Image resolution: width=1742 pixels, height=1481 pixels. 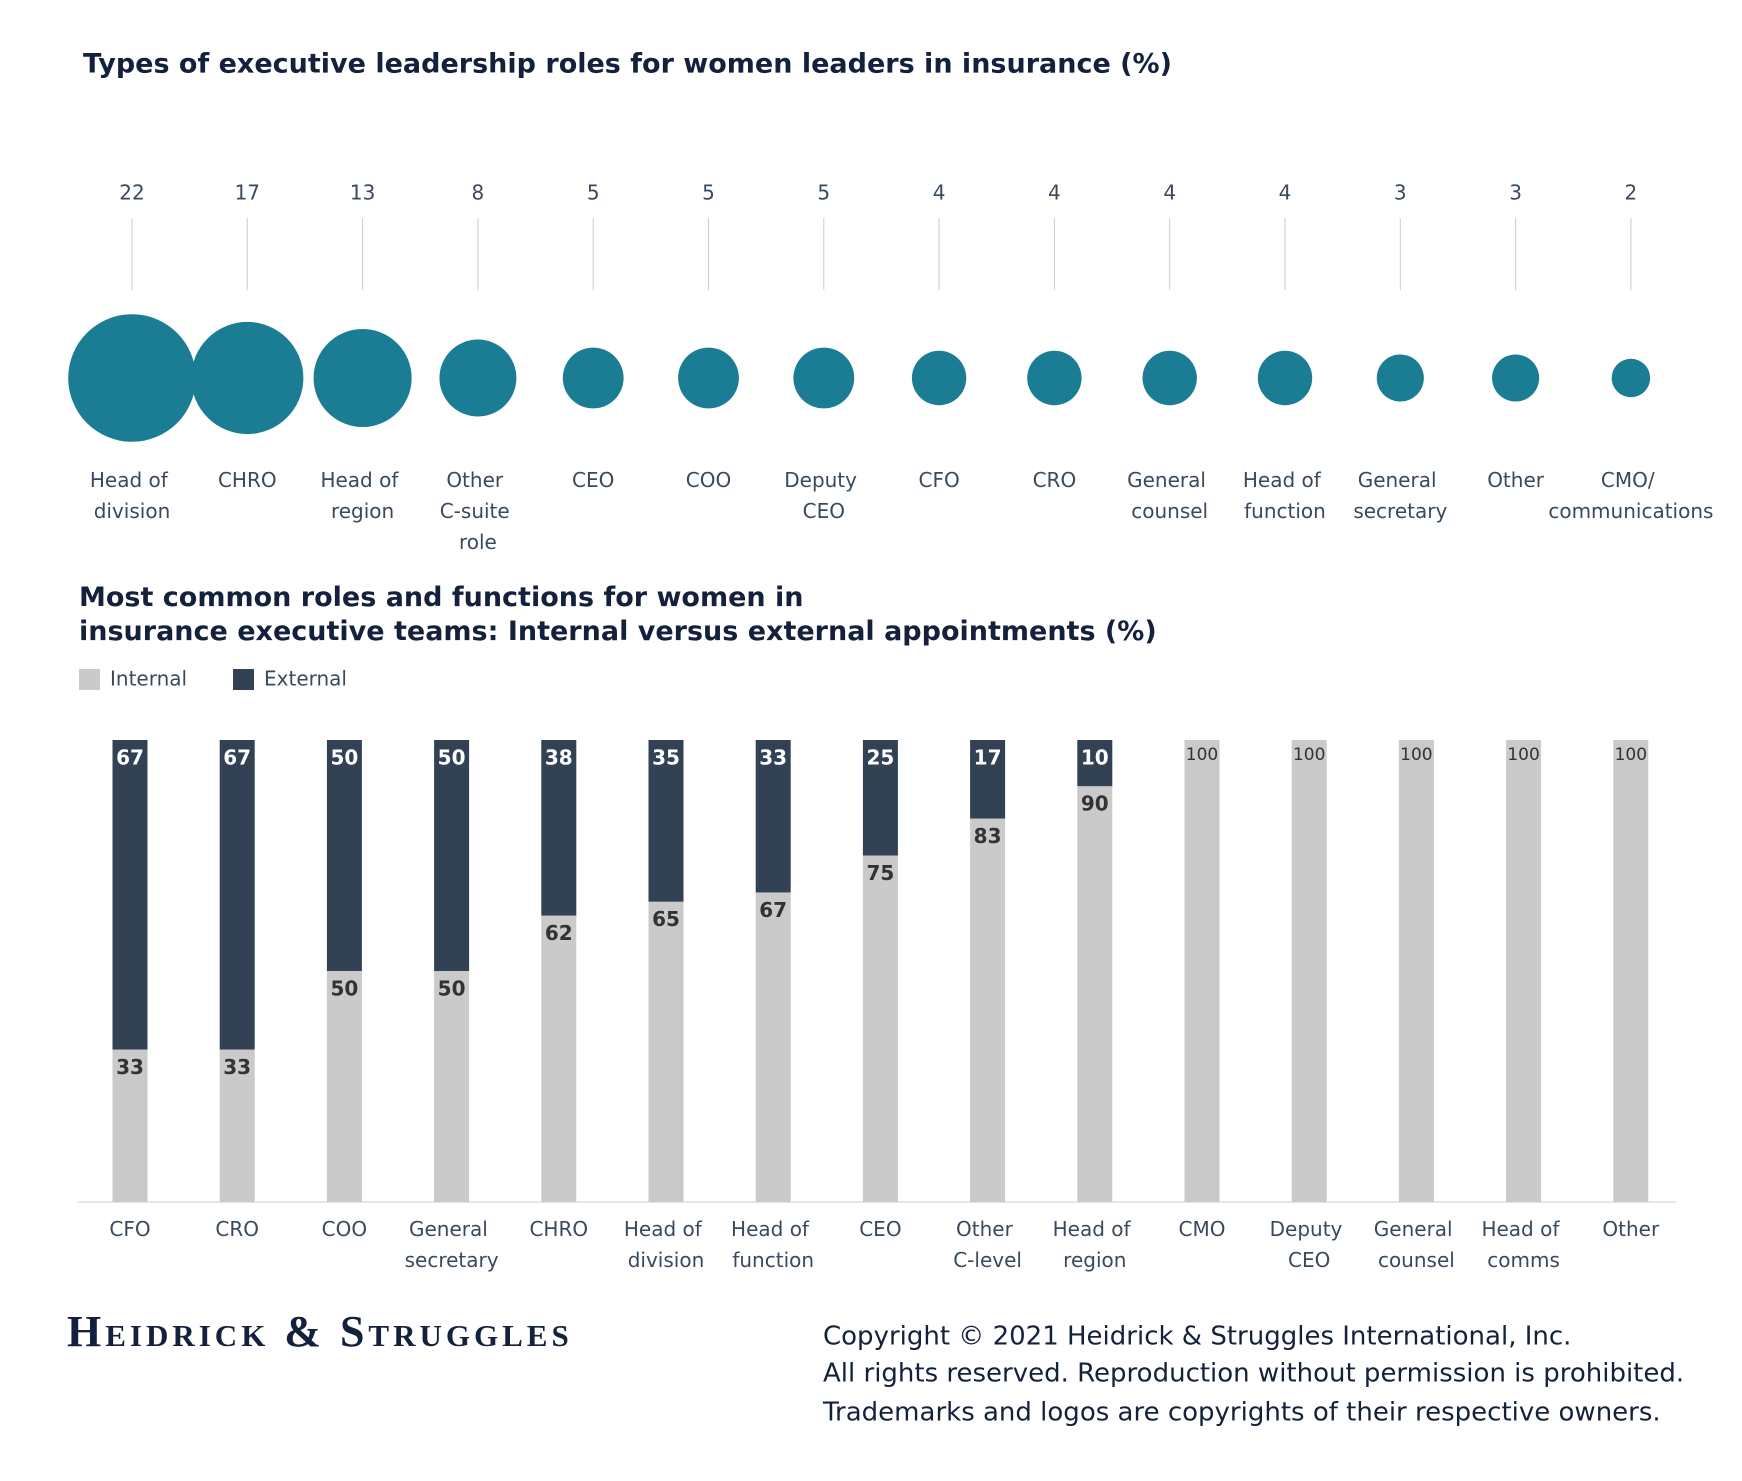 What do you see at coordinates (131, 193) in the screenshot?
I see `value-label: 22` at bounding box center [131, 193].